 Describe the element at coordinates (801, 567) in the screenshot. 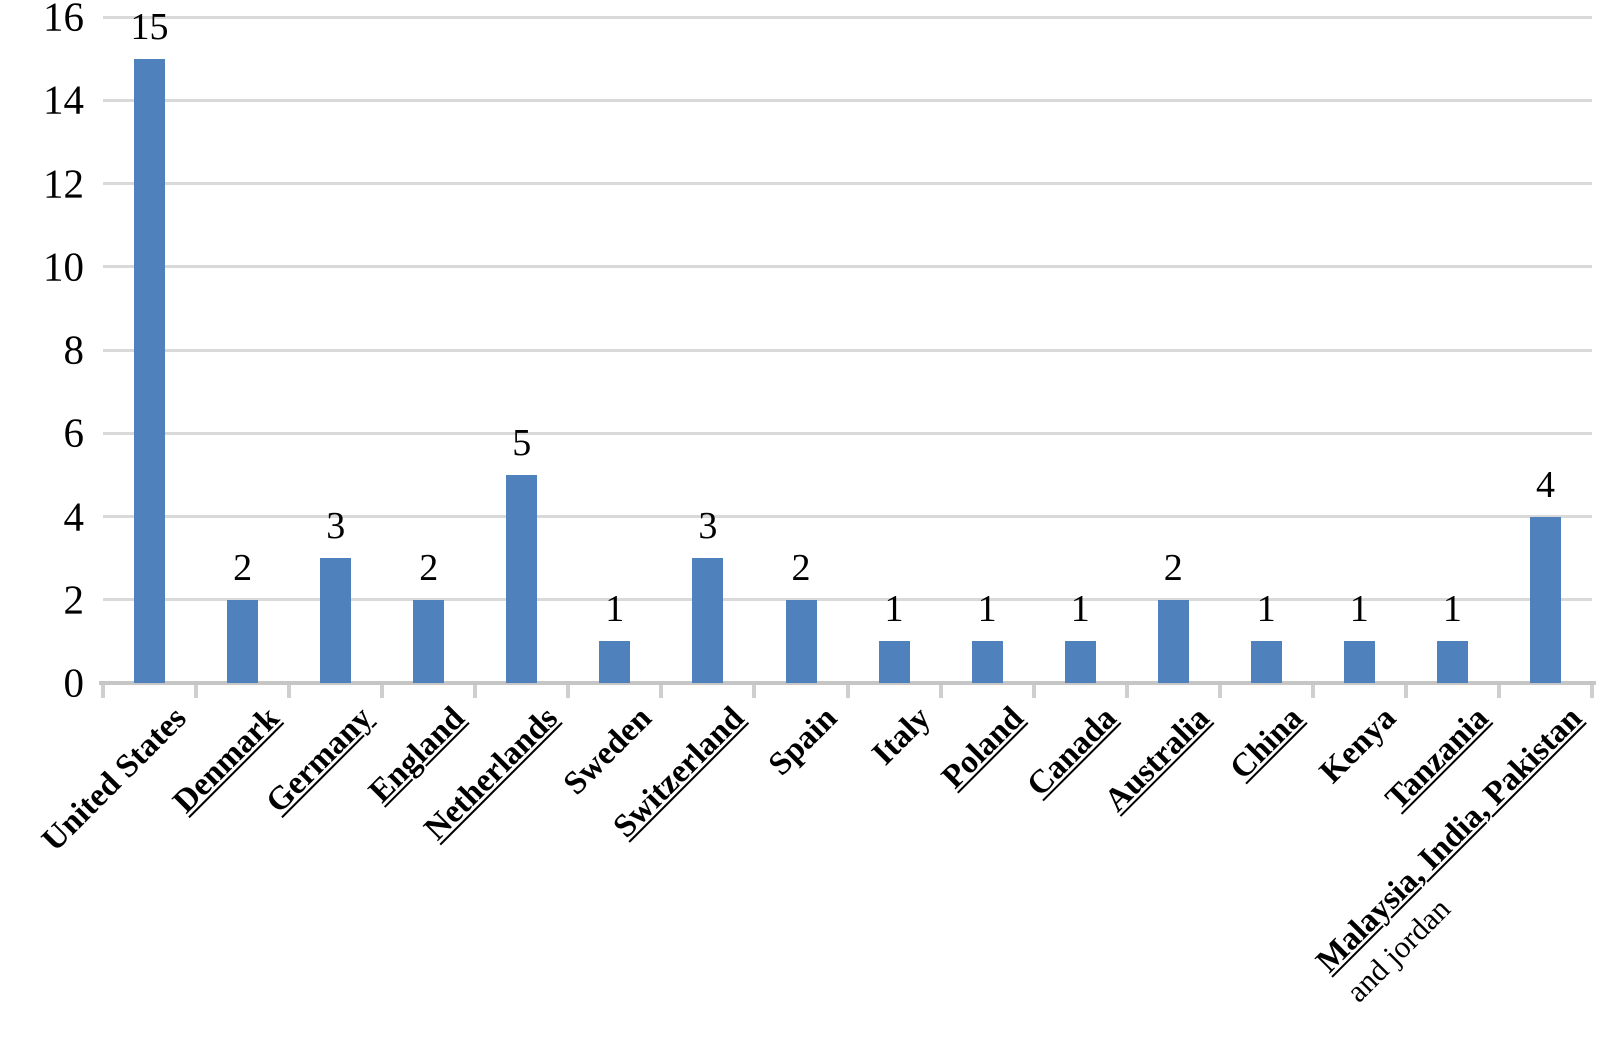

I see `value-label-spain: 2` at that location.